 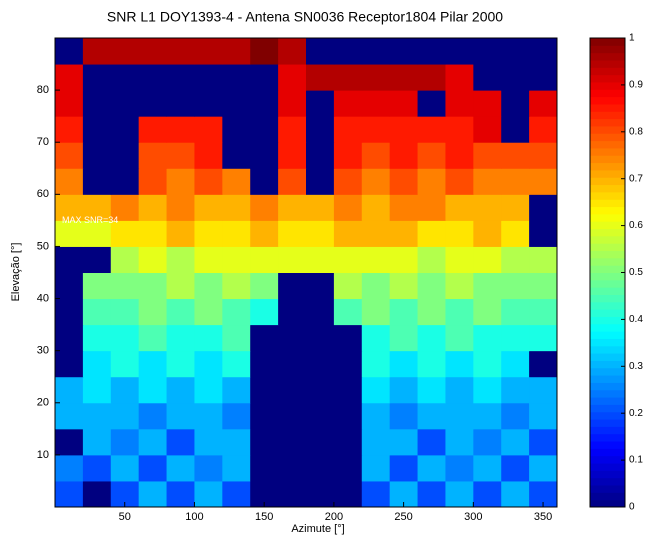 I want to click on y-tick-label: 80, so click(x=43, y=90).